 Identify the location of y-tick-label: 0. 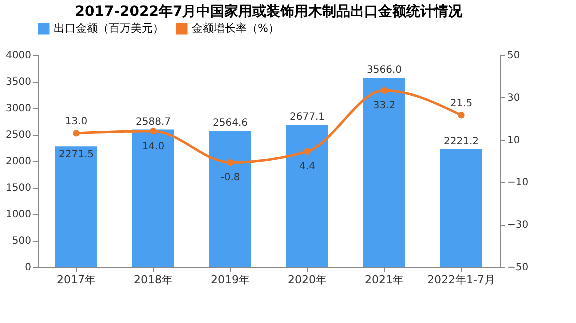
(28, 268).